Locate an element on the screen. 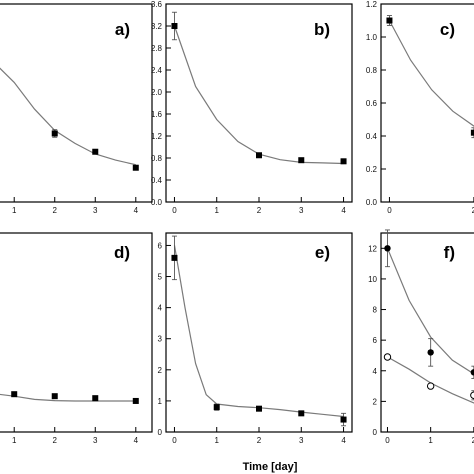 This screenshot has height=474, width=474. panel-letter: e) is located at coordinates (322, 252).